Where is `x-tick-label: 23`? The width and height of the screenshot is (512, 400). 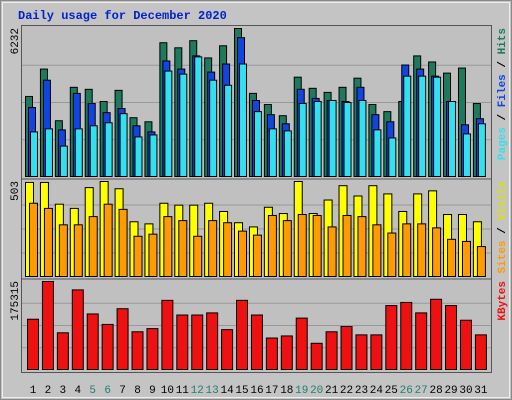 x-tick-label: 23 is located at coordinates (361, 391).